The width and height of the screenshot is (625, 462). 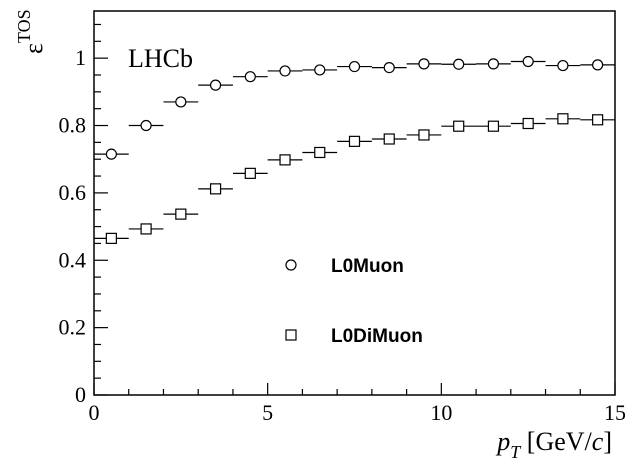 I want to click on y-tick-label: 0.2, so click(x=73, y=327).